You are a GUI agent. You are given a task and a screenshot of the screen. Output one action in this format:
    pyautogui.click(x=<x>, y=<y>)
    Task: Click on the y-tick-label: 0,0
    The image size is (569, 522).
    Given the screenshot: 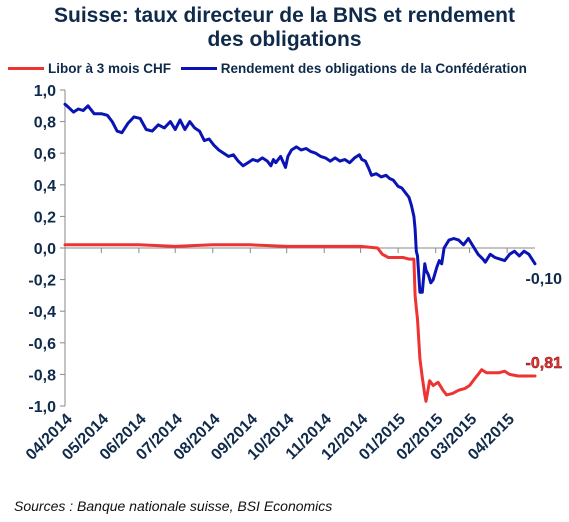 What is the action you would take?
    pyautogui.click(x=45, y=249)
    